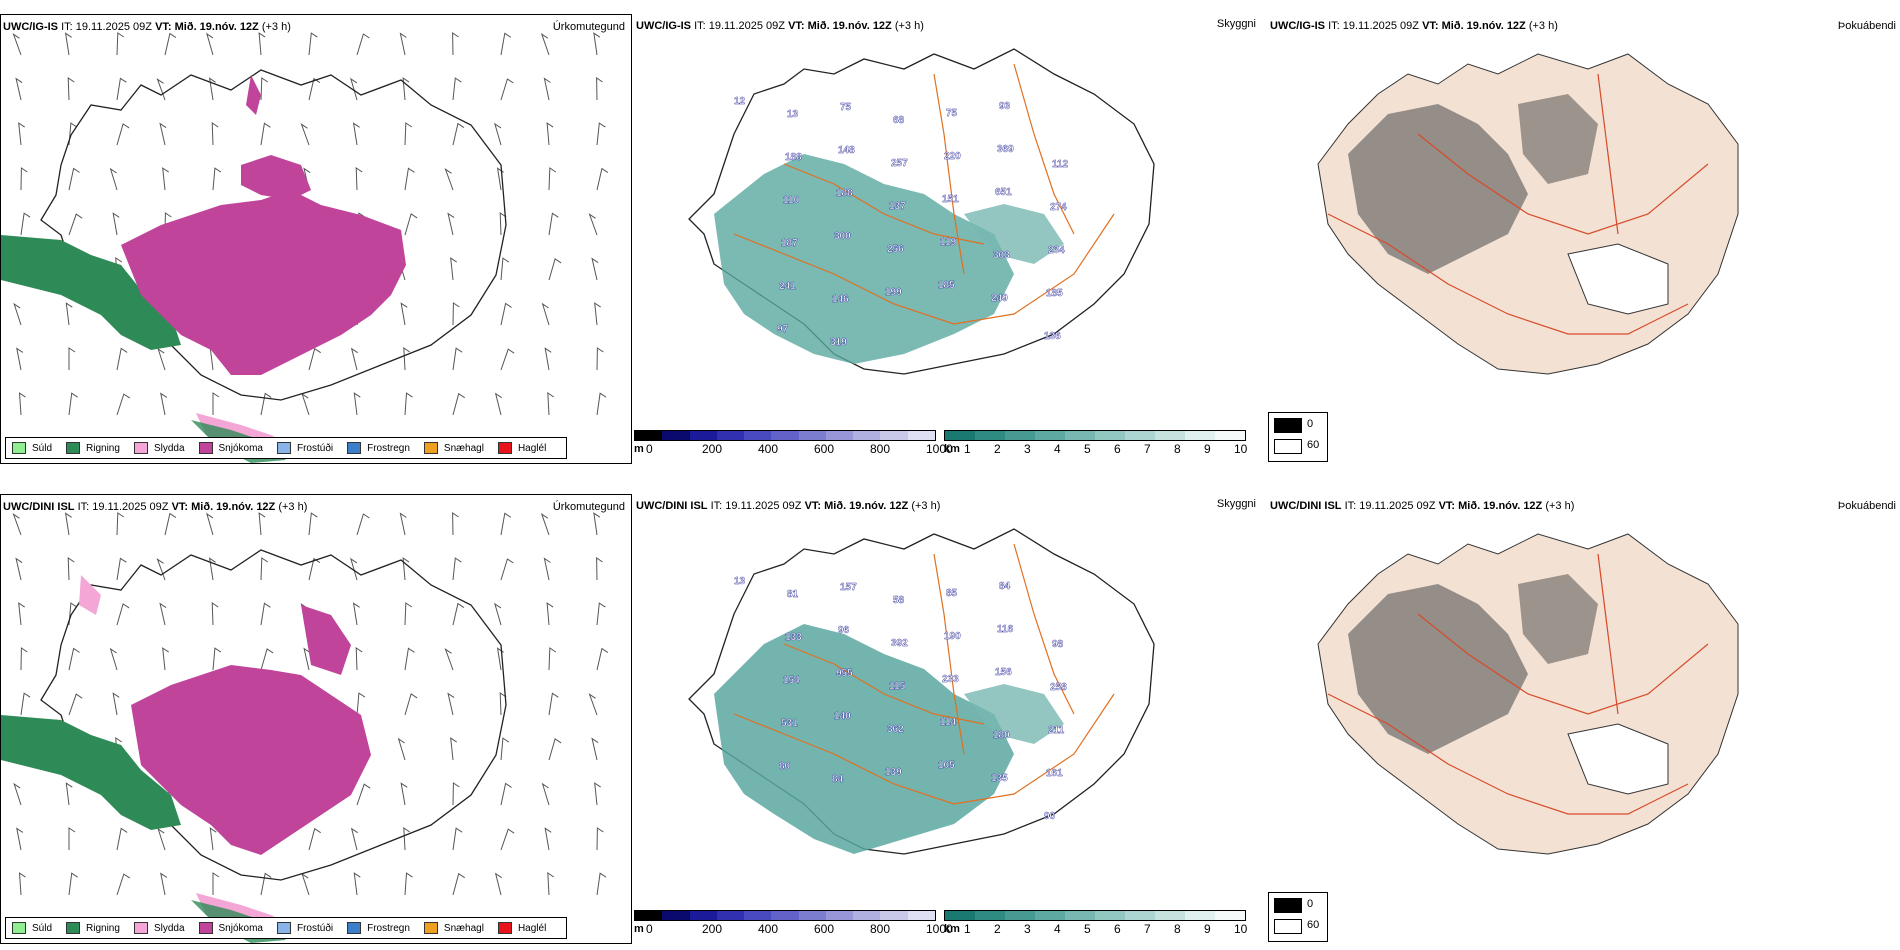 The image size is (1900, 950). I want to click on fog-legend-high: 60, so click(1313, 925).